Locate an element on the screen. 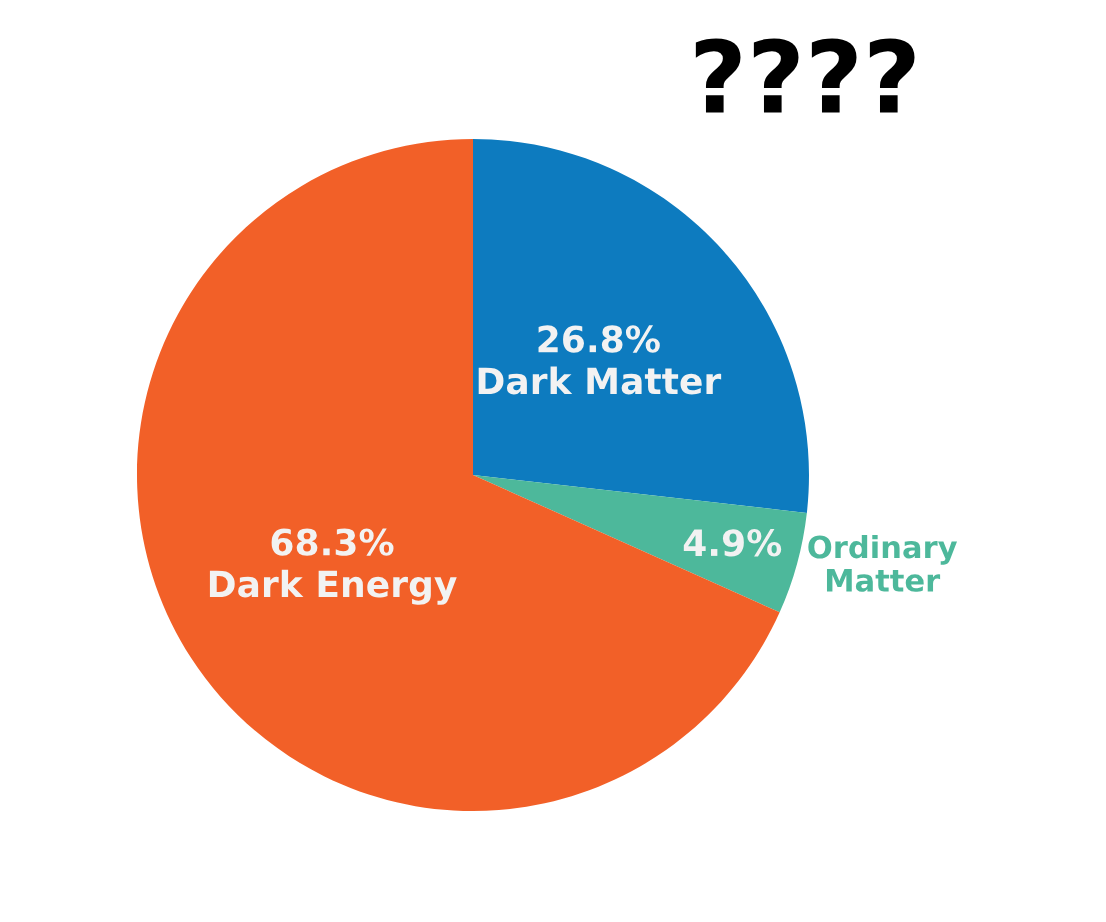  slice-label: Dark Energy is located at coordinates (333, 587).